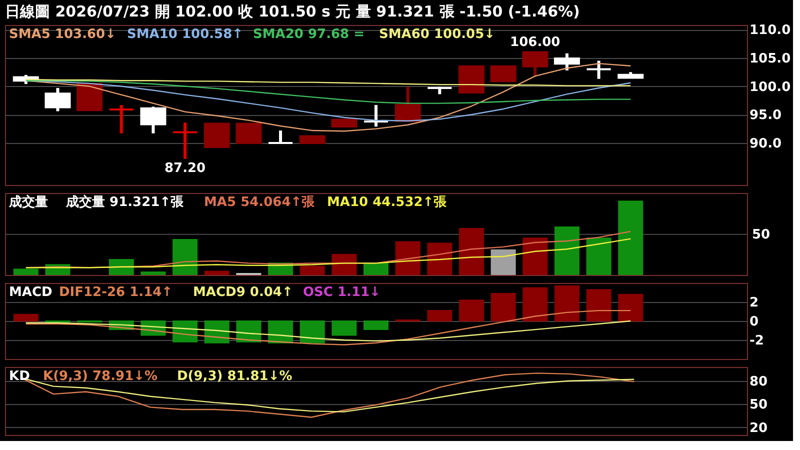 The height and width of the screenshot is (450, 800). I want to click on series-label: D(9,3) 81.81↓%, so click(234, 376).